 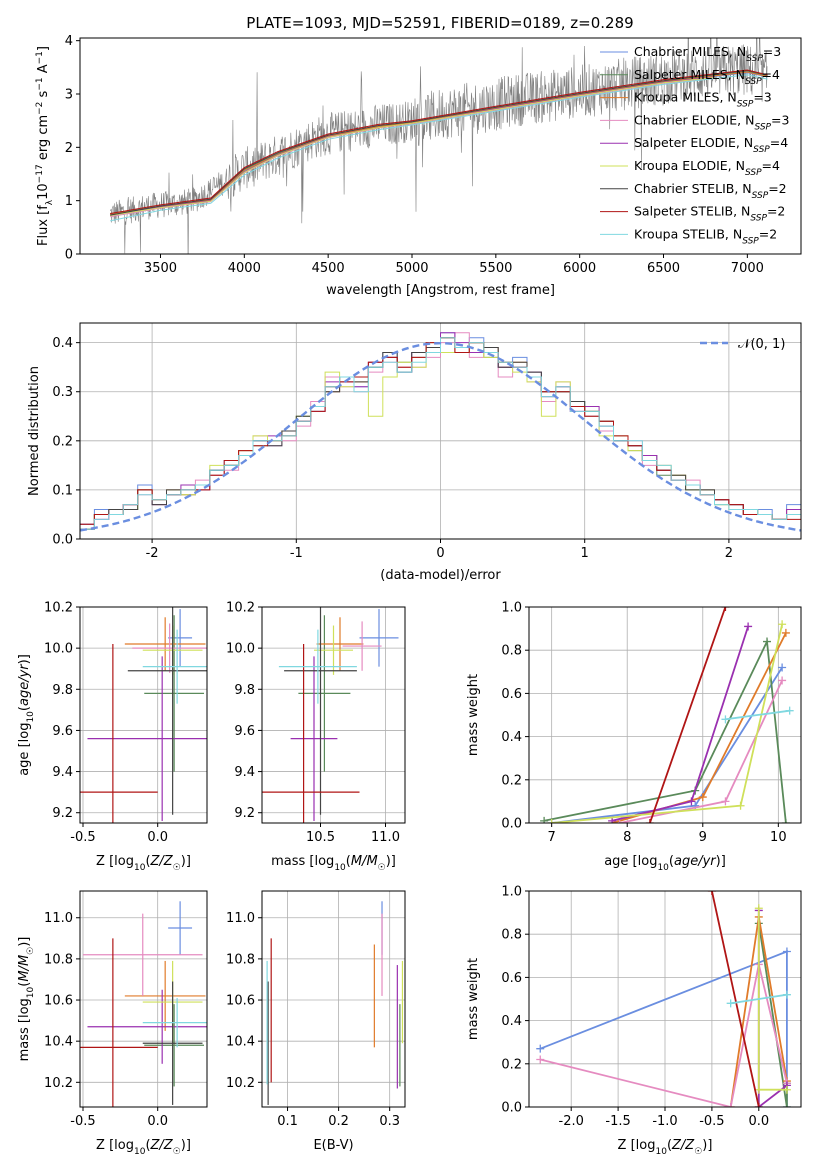 I want to click on x-tick-label: 5500, so click(x=495, y=268).